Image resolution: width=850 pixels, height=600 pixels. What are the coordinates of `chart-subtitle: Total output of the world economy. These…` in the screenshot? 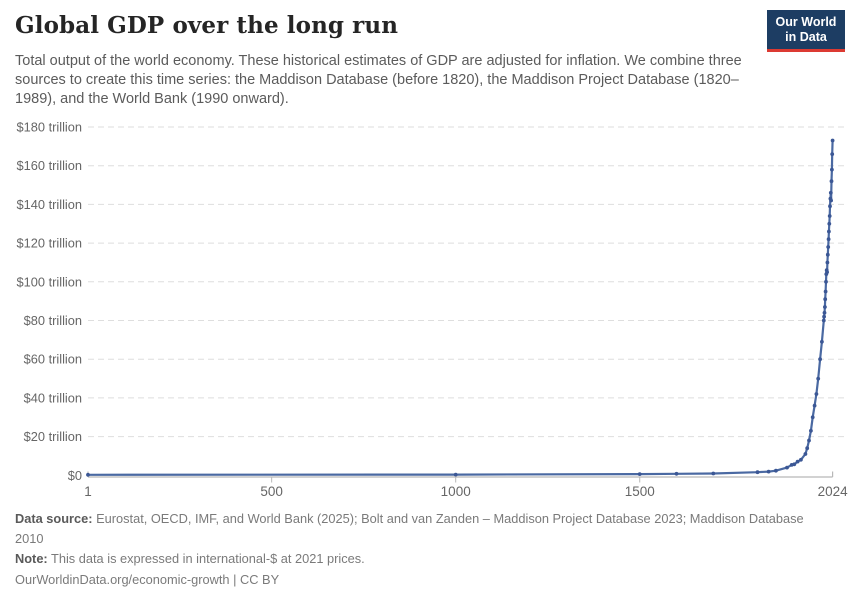 It's located at (378, 80).